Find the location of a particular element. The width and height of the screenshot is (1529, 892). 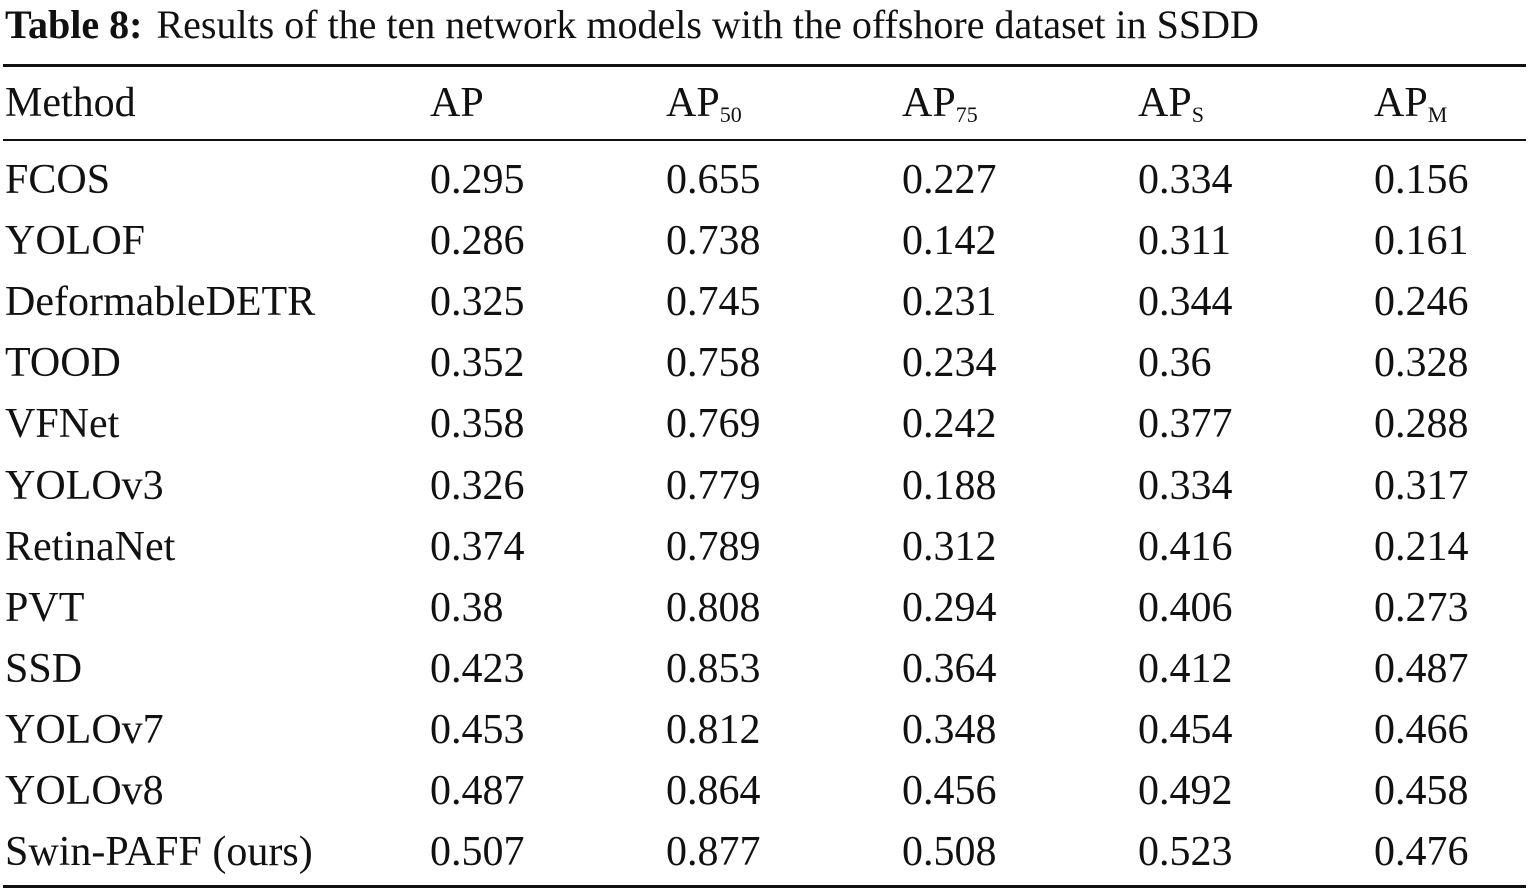

value-cell: 0.352 is located at coordinates (477, 363).